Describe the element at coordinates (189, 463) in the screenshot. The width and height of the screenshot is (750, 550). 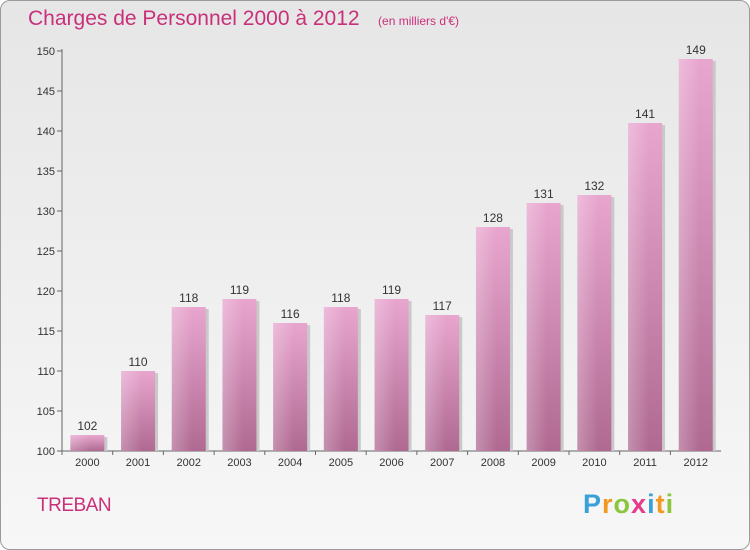
I see `x-tick-label: 2002` at that location.